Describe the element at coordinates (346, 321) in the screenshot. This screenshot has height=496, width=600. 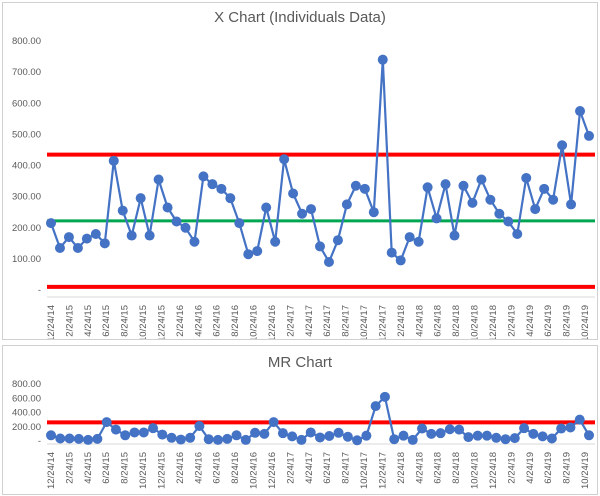
I see `x-chart-x-tick-label: 8/24/17` at that location.